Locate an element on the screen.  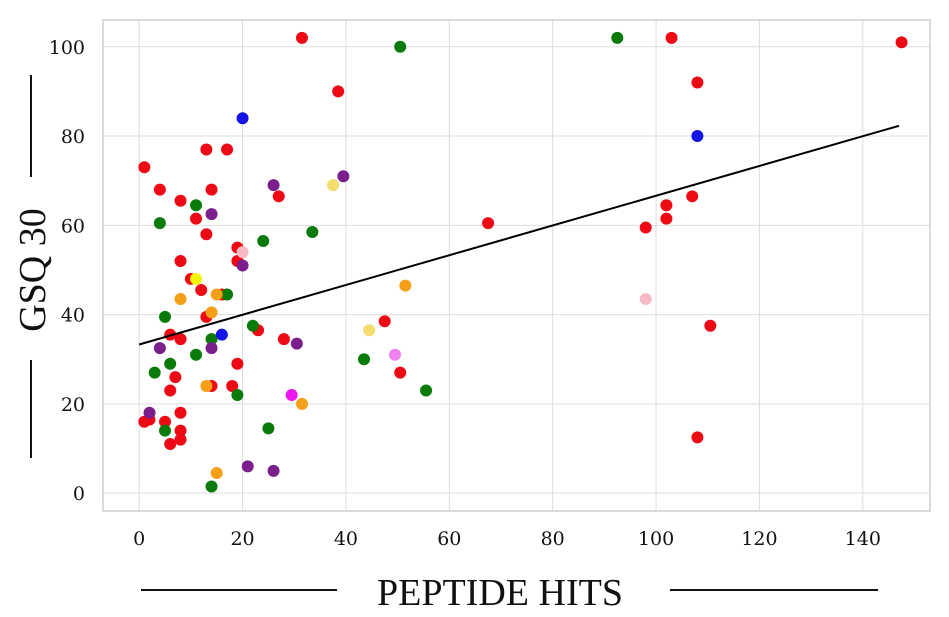
y-axis-title: GSQ 30 is located at coordinates (33, 270).